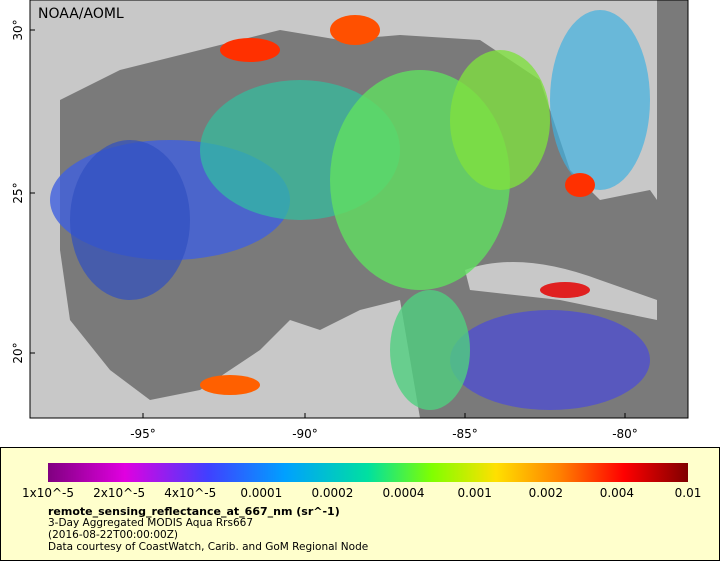 The height and width of the screenshot is (565, 720). Describe the element at coordinates (18, 352) in the screenshot. I see `lat-label: 20°` at that location.